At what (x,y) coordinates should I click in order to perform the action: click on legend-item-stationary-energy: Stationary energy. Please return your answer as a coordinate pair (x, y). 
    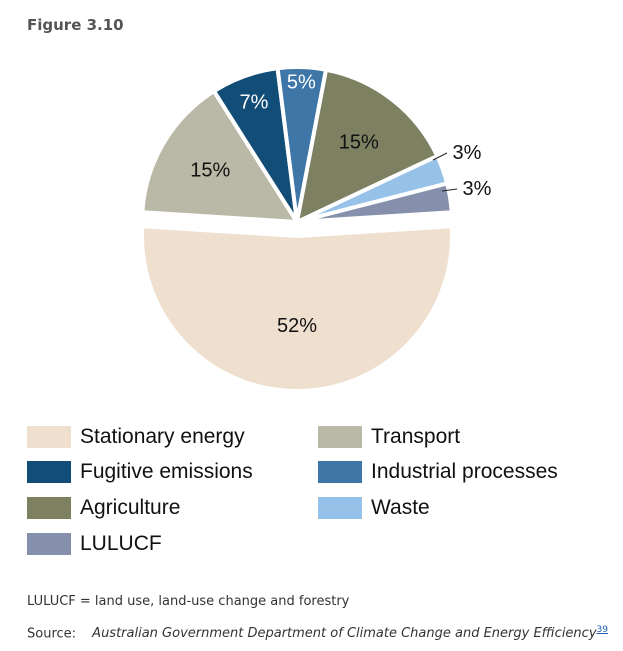
    Looking at the image, I should click on (136, 437).